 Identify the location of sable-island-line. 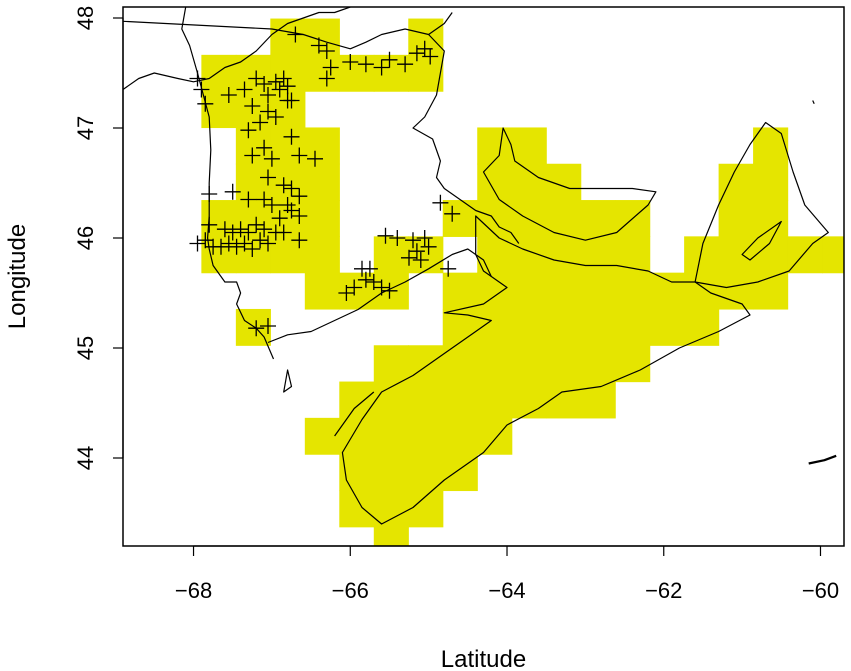
(822, 459).